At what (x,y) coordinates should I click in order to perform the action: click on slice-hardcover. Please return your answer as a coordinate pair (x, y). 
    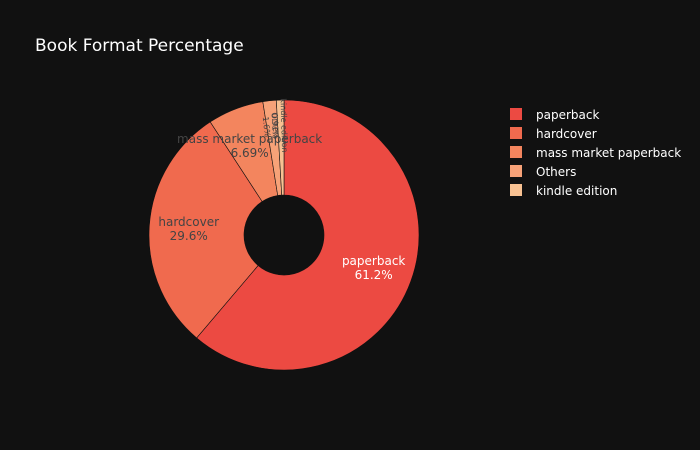
    Looking at the image, I should click on (205, 230).